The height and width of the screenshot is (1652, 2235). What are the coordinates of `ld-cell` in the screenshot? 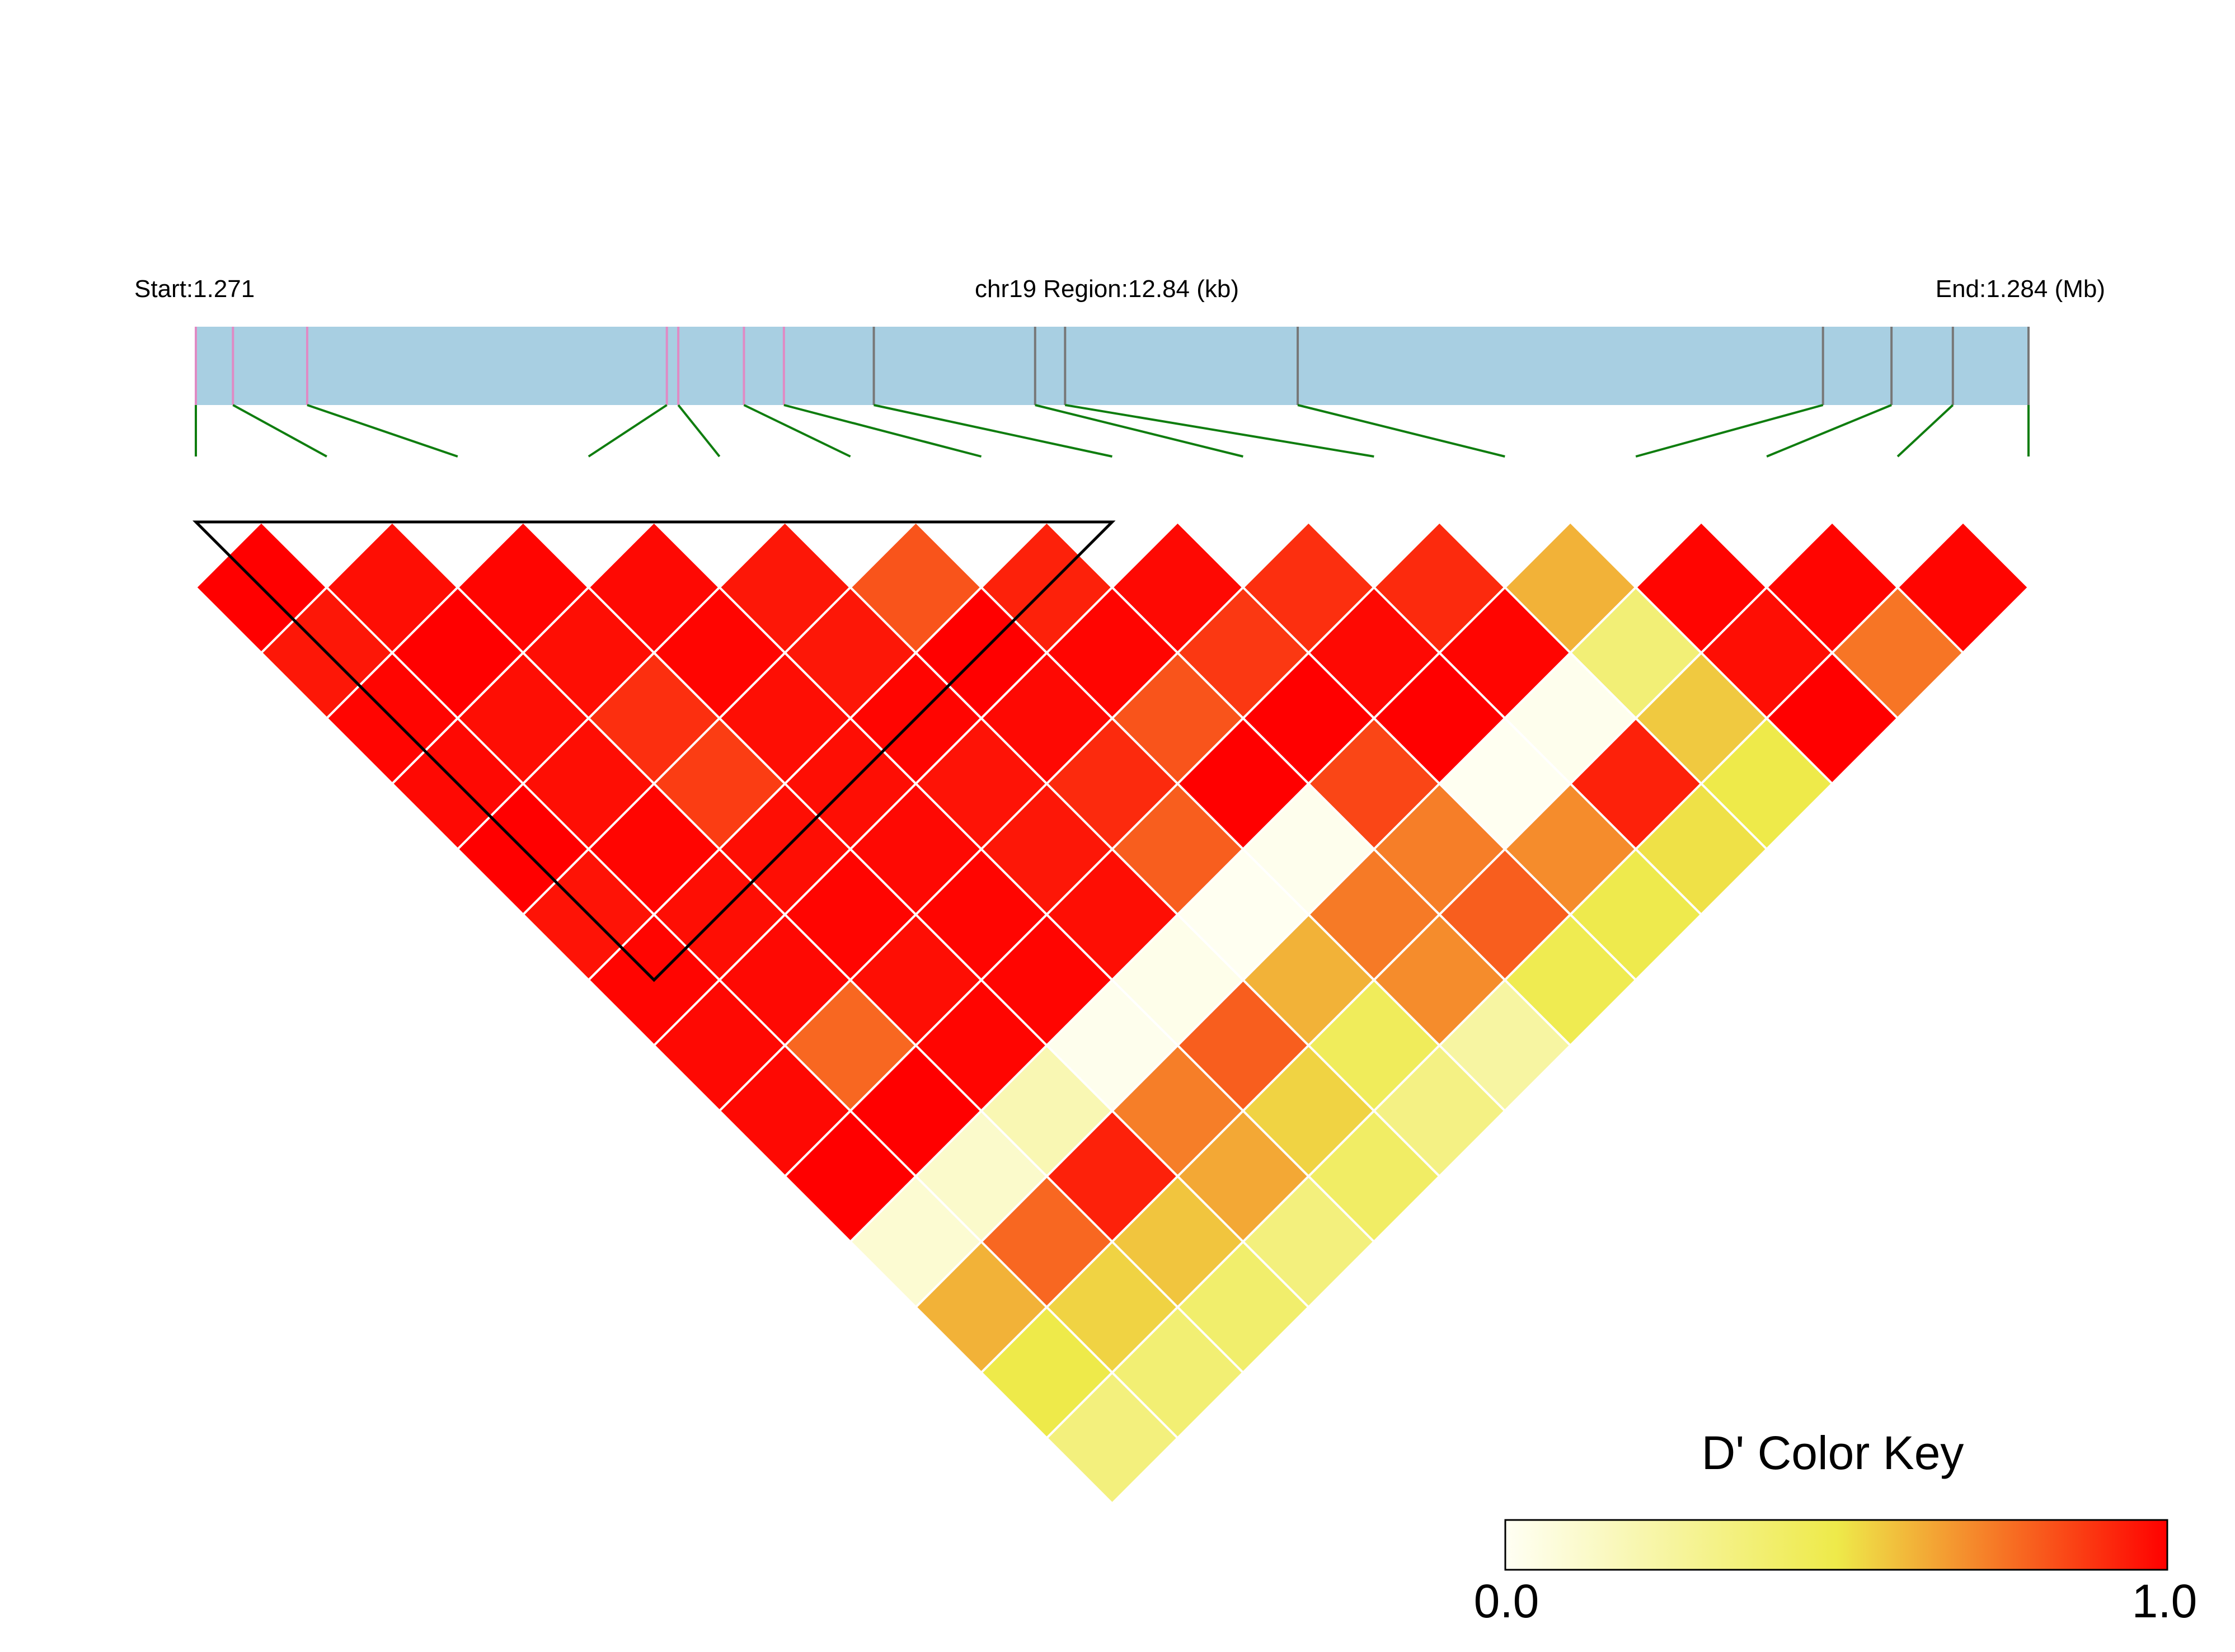 It's located at (1112, 1438).